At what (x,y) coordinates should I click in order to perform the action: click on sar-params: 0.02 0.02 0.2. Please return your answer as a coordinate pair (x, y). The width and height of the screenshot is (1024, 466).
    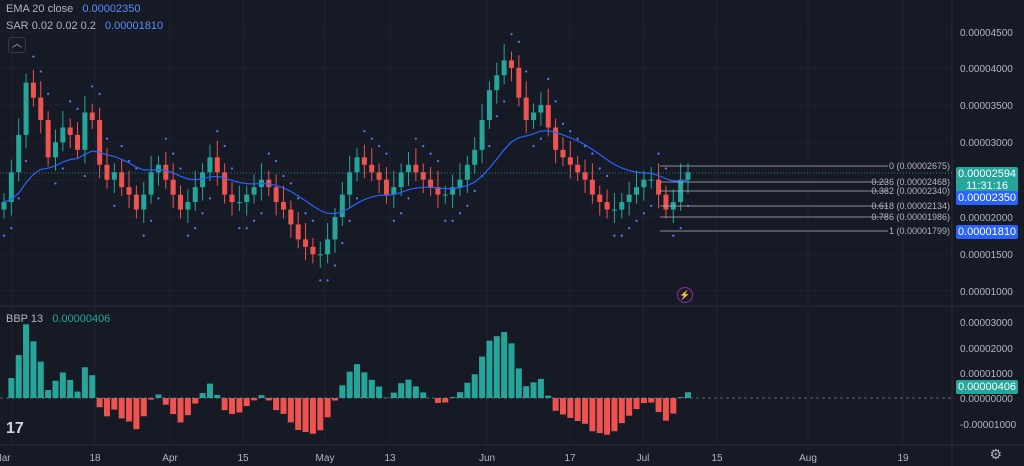
    Looking at the image, I should click on (63, 26).